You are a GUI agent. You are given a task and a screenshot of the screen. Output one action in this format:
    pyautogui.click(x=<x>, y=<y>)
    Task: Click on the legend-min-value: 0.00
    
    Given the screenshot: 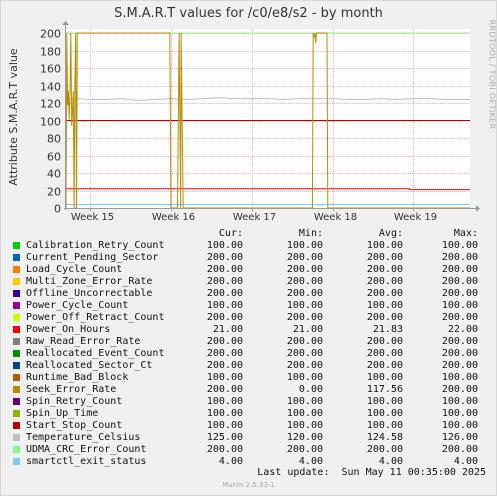 What is the action you would take?
    pyautogui.click(x=310, y=389)
    